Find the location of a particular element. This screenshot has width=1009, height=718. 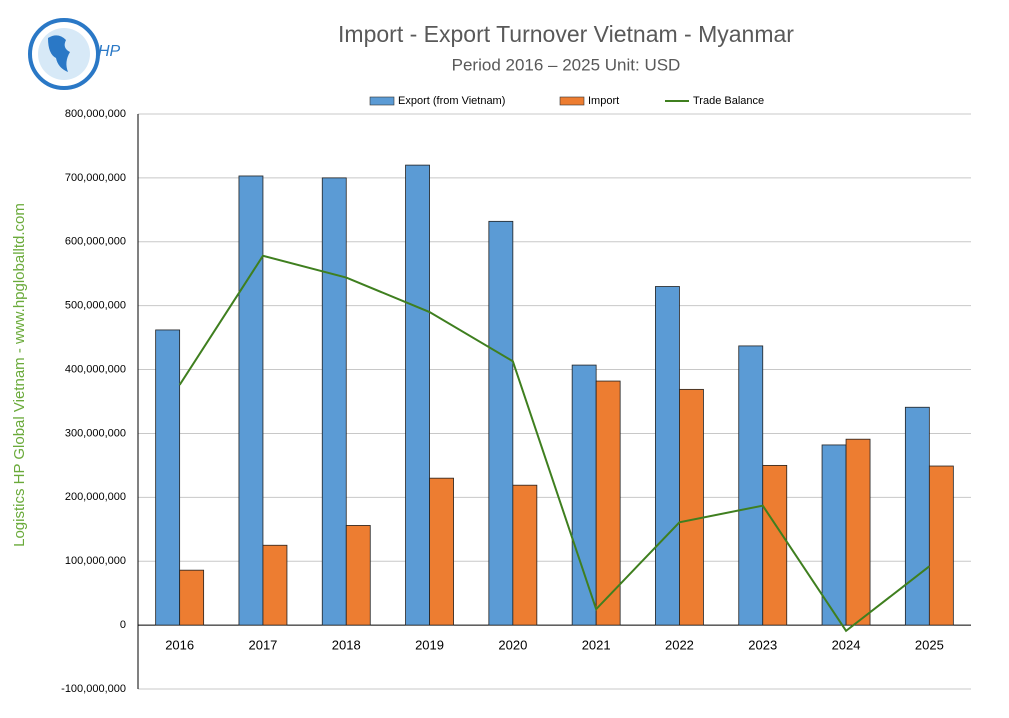

x-tick-label: 2018 is located at coordinates (346, 645).